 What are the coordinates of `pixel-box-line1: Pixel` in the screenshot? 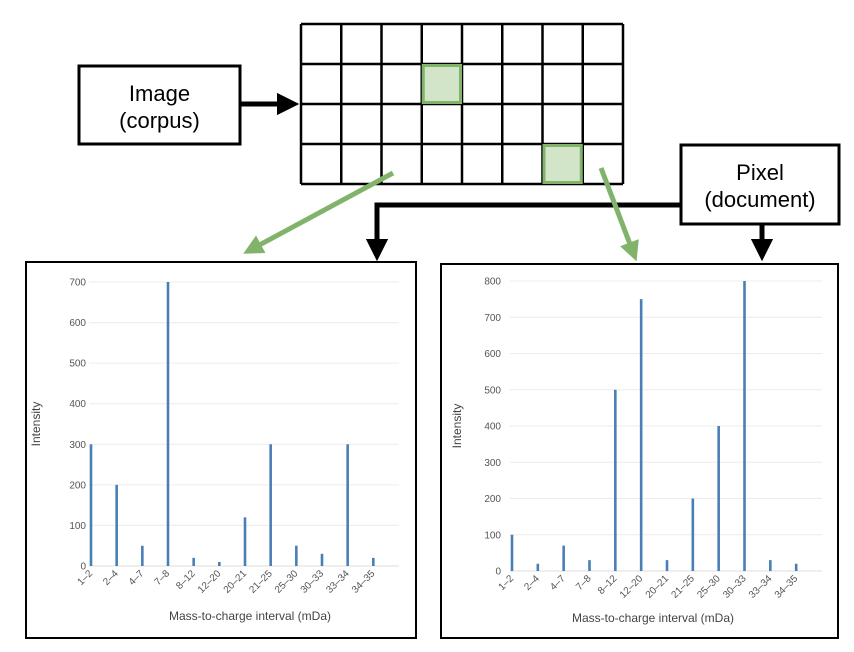 It's located at (760, 172).